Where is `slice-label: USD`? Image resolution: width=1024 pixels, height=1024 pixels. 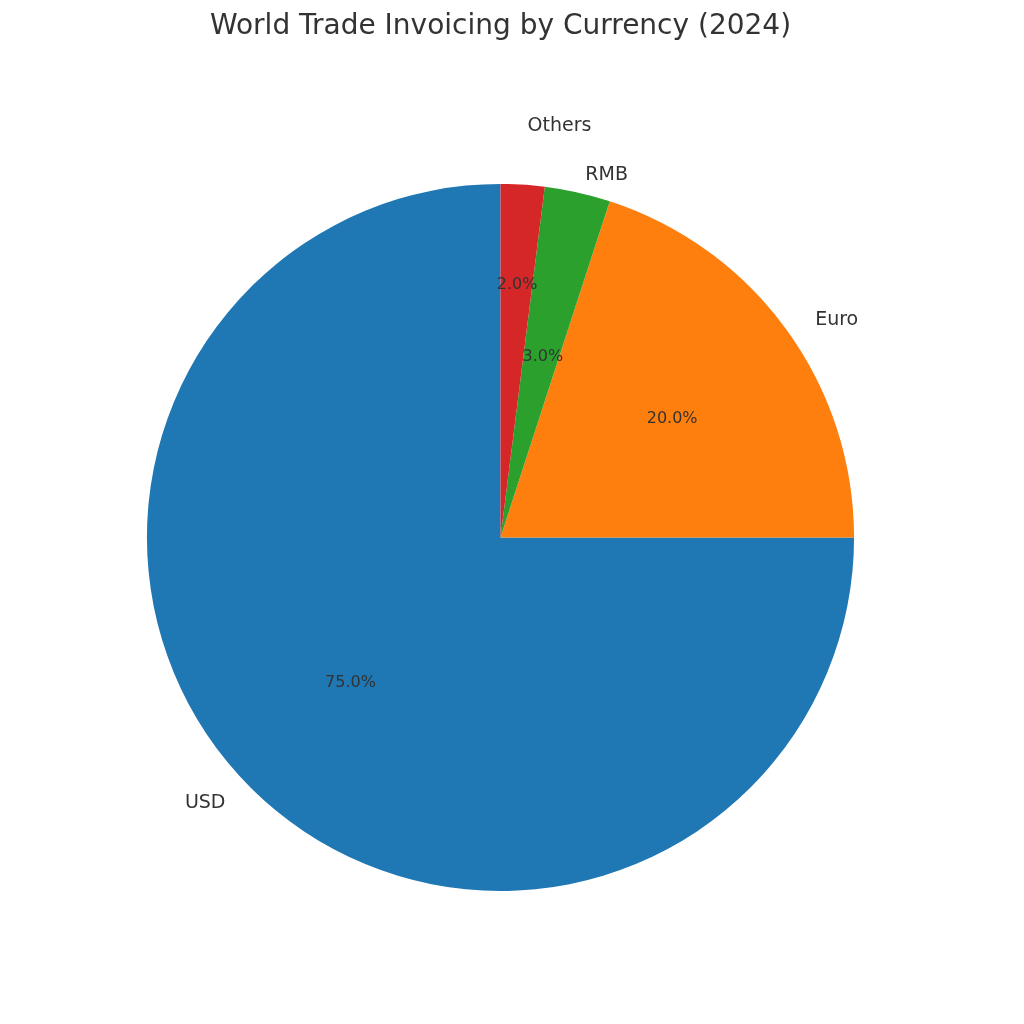
slice-label: USD is located at coordinates (205, 801).